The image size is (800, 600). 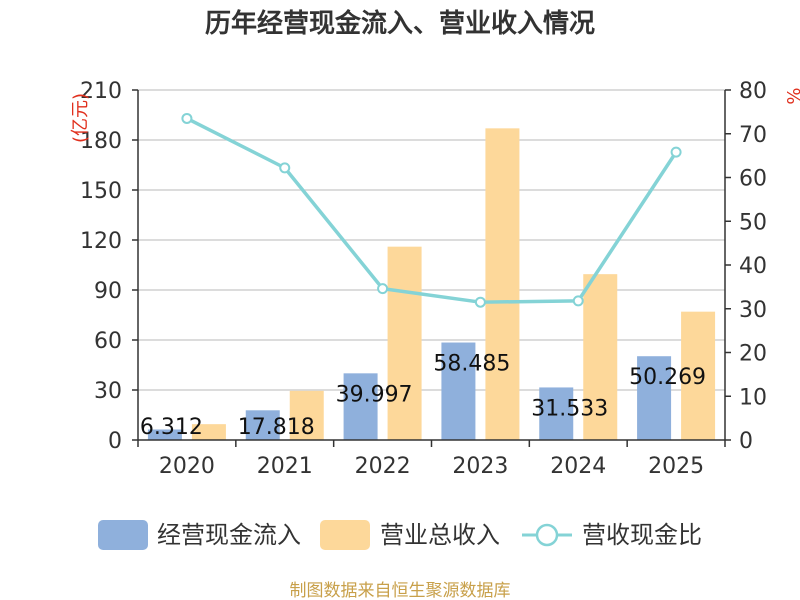 I want to click on legend-swatch-cash-inflow, so click(x=123, y=535).